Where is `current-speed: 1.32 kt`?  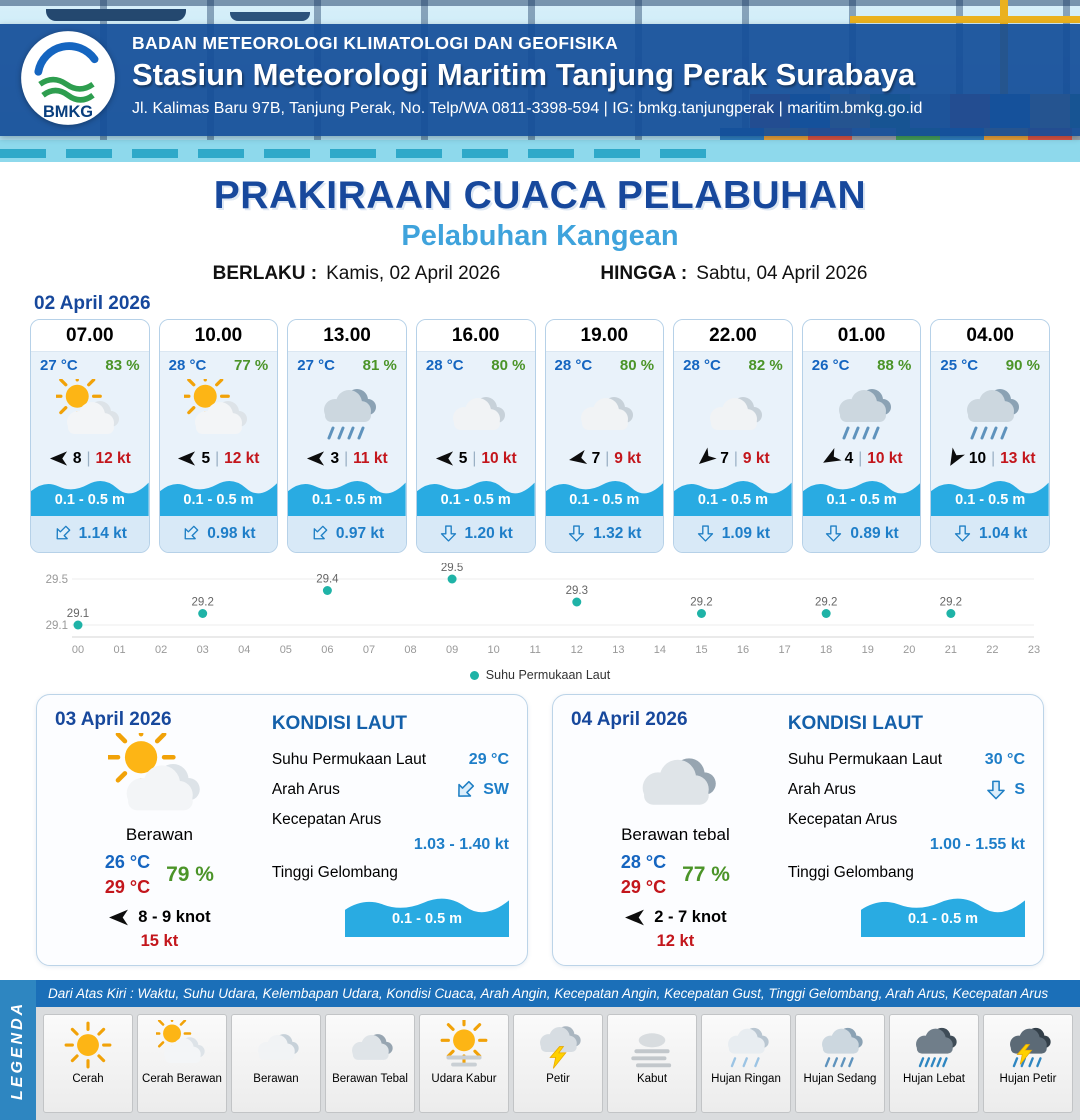 current-speed: 1.32 kt is located at coordinates (617, 533).